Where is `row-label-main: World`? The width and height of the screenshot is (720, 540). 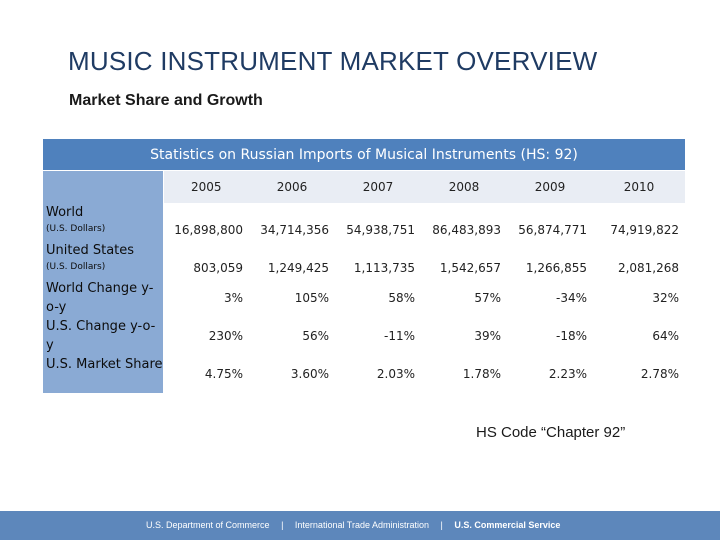
row-label-main: World is located at coordinates (65, 212).